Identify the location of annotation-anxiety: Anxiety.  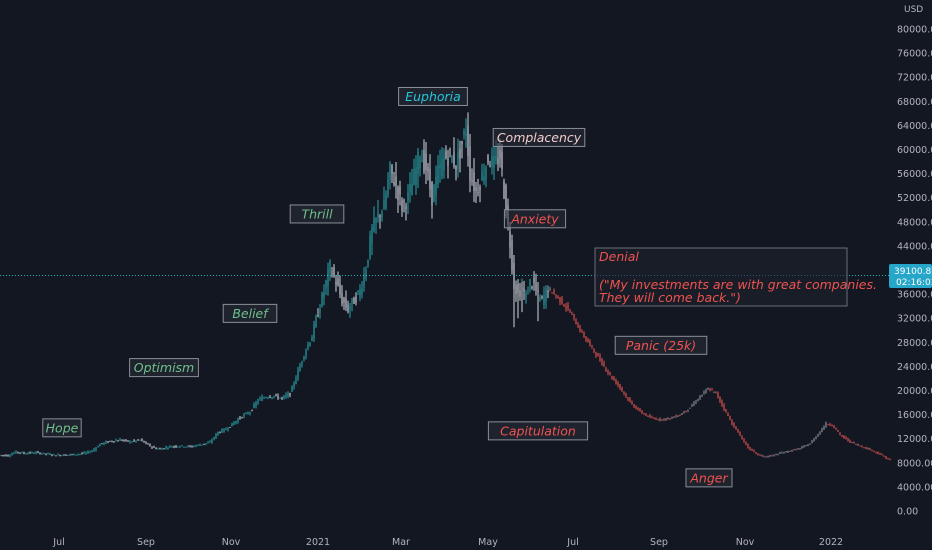
(535, 219).